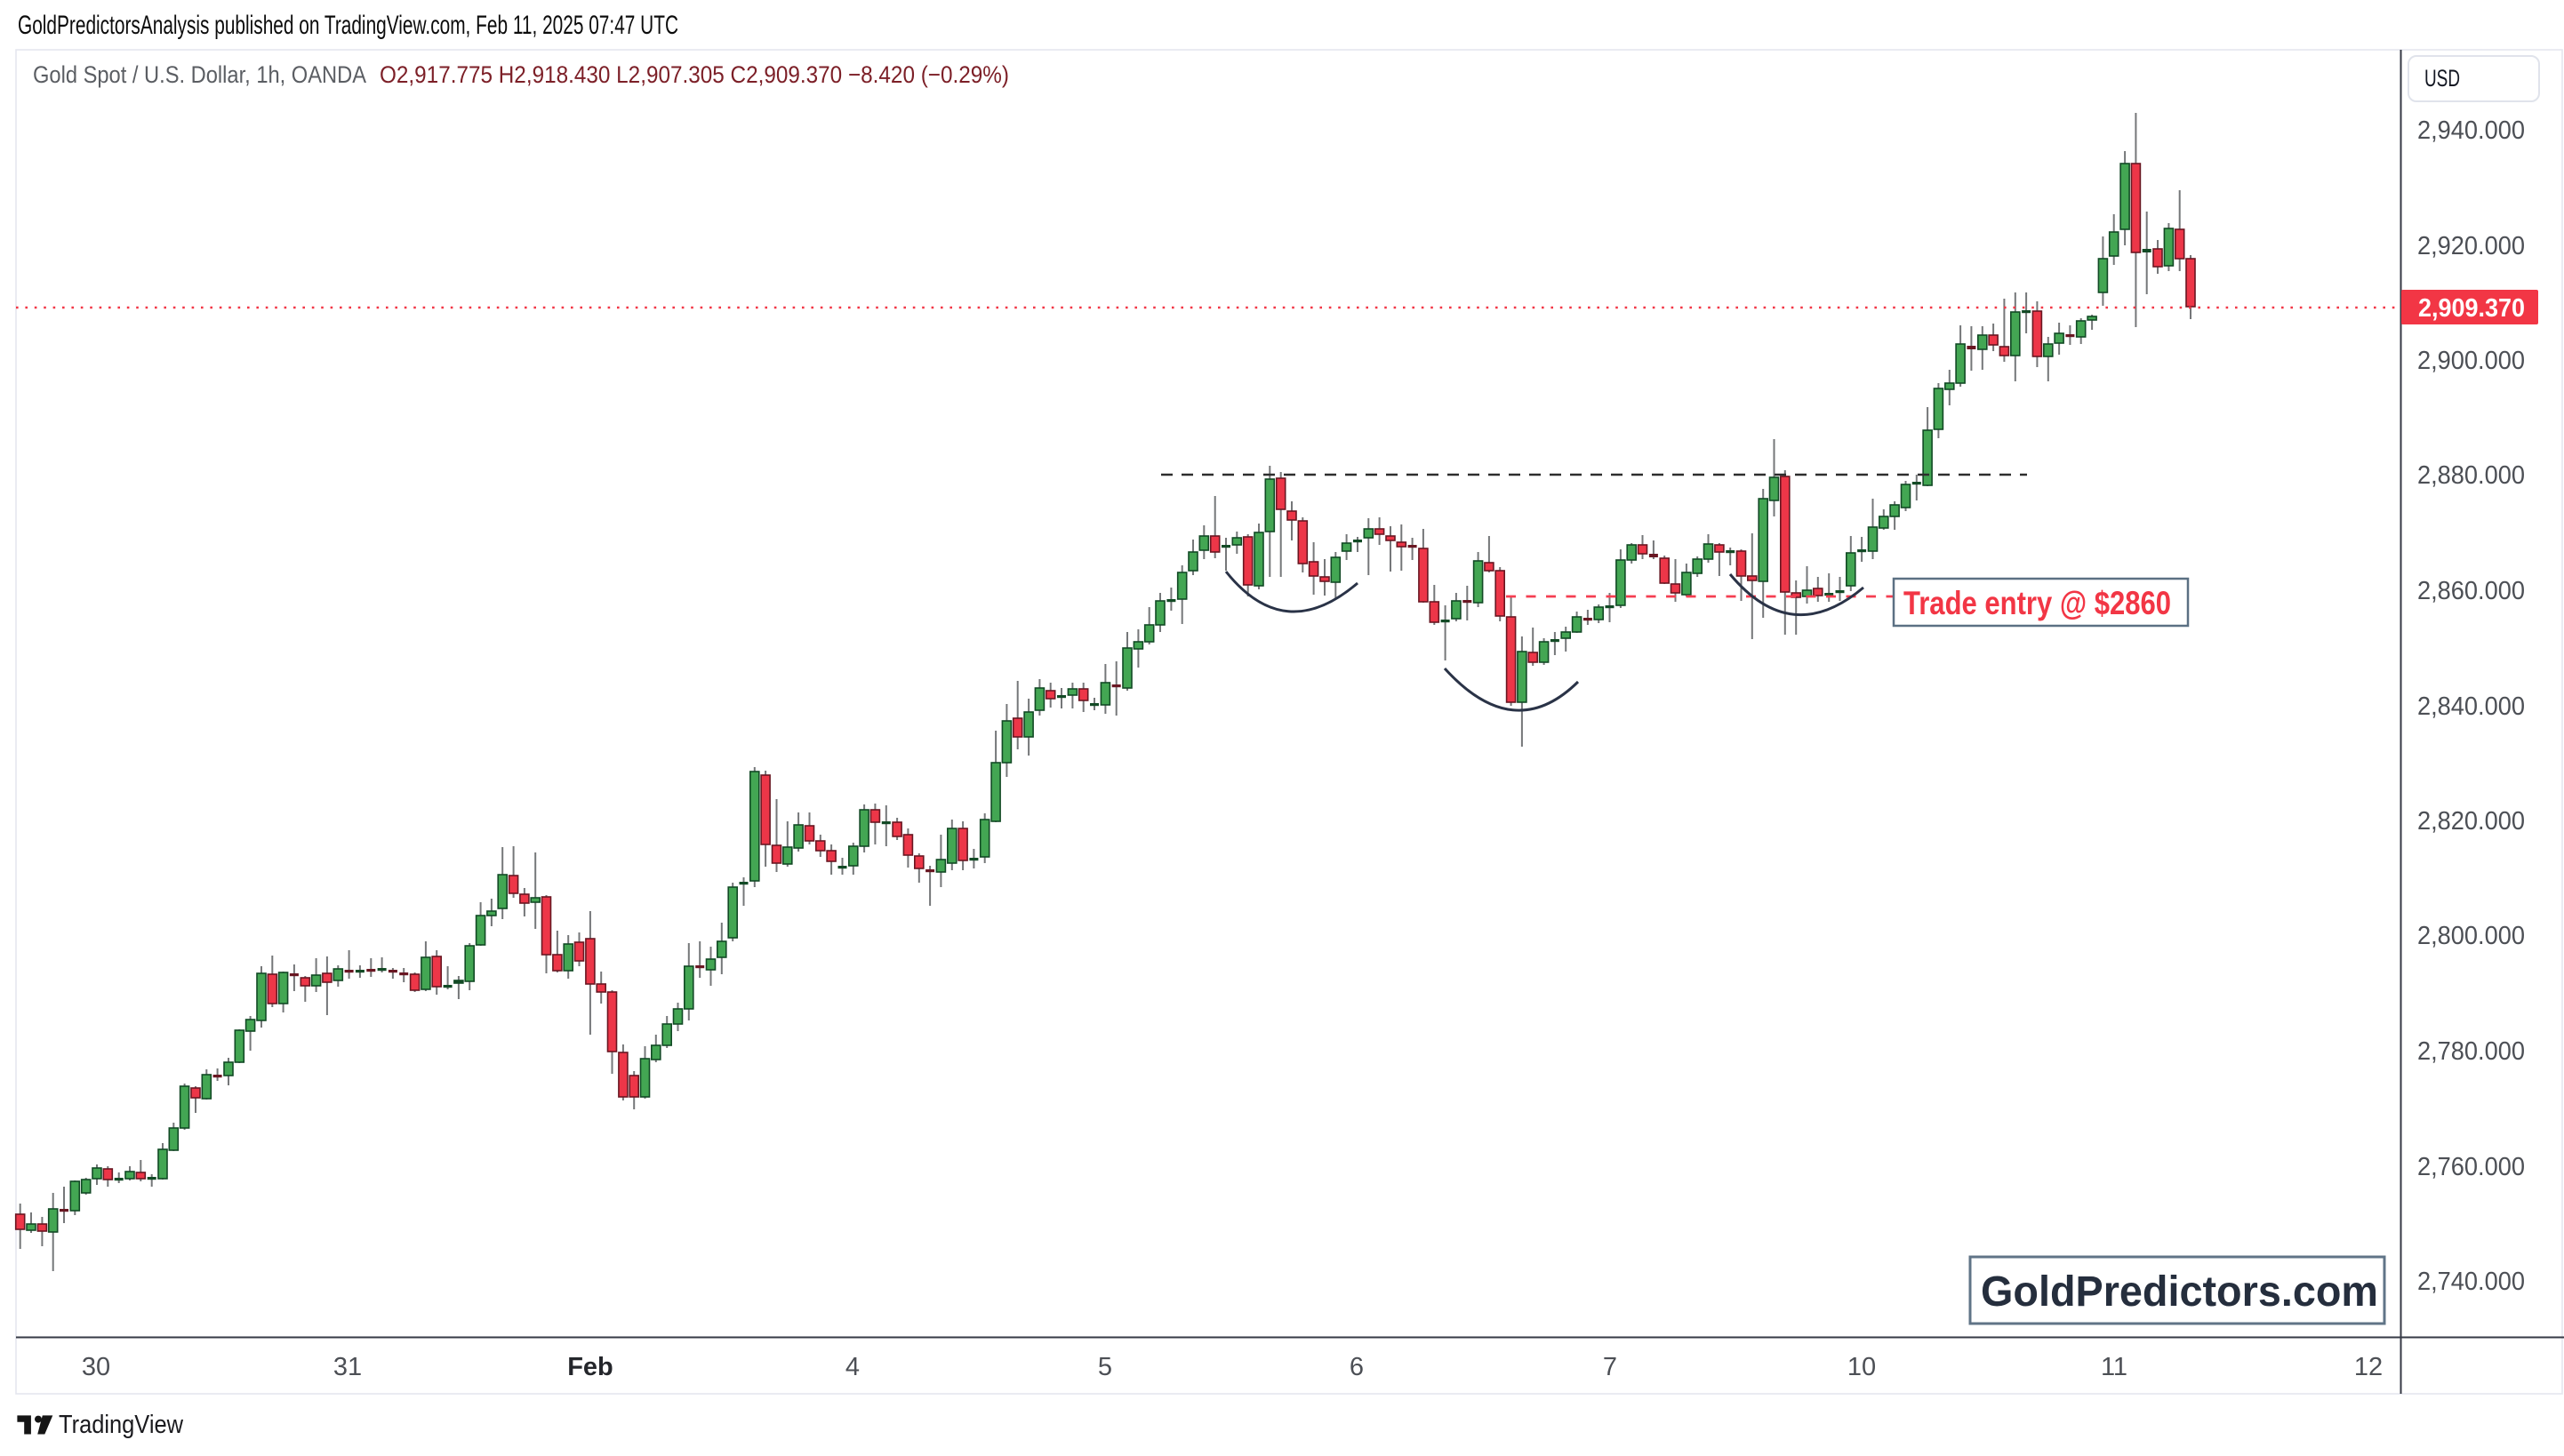  I want to click on svg-text: 2,800.000, so click(2471, 936).